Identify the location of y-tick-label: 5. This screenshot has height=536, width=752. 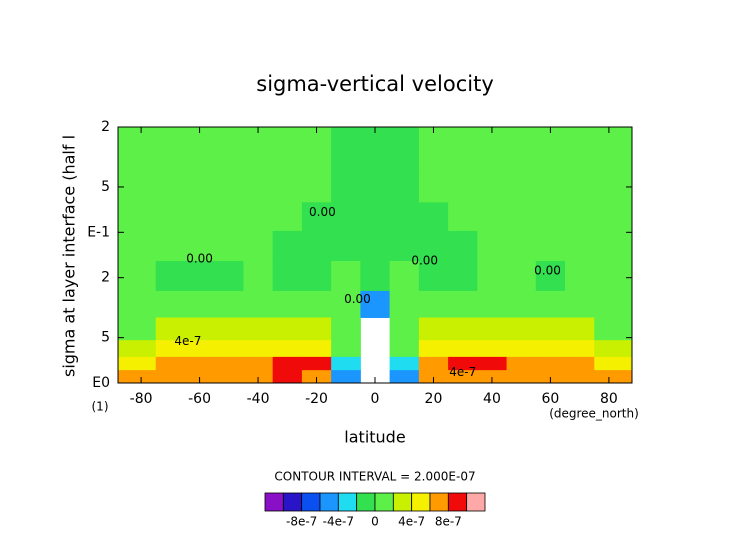
(105, 187).